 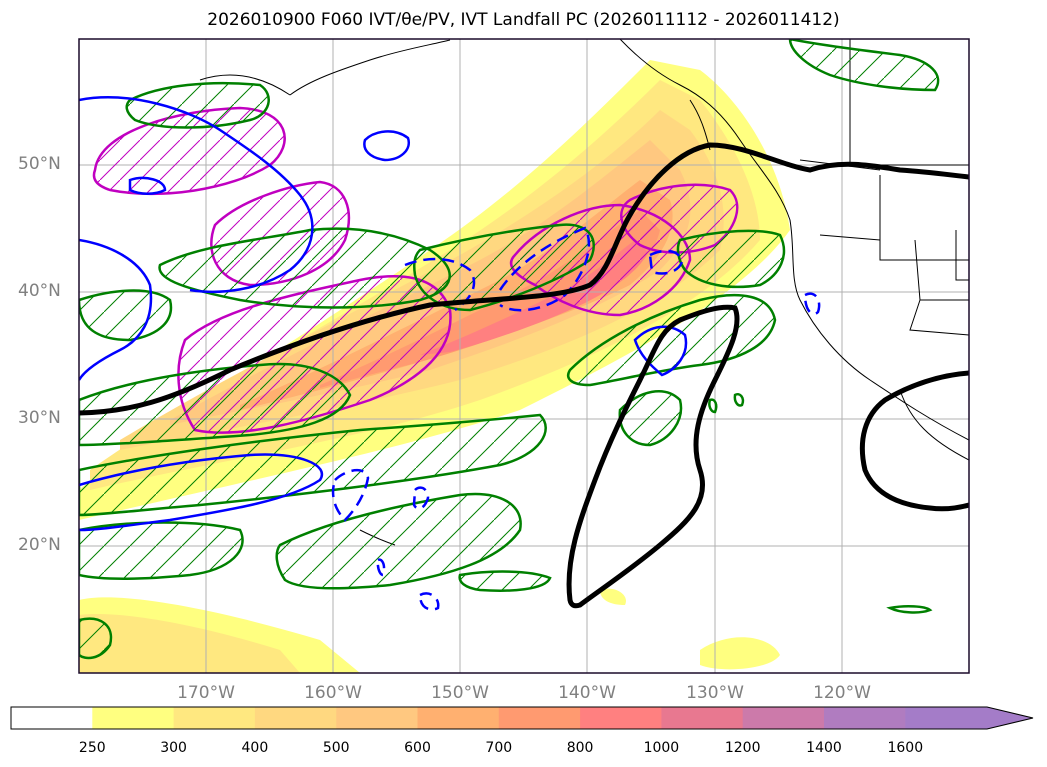 I want to click on colorbar-outline, so click(x=522, y=718).